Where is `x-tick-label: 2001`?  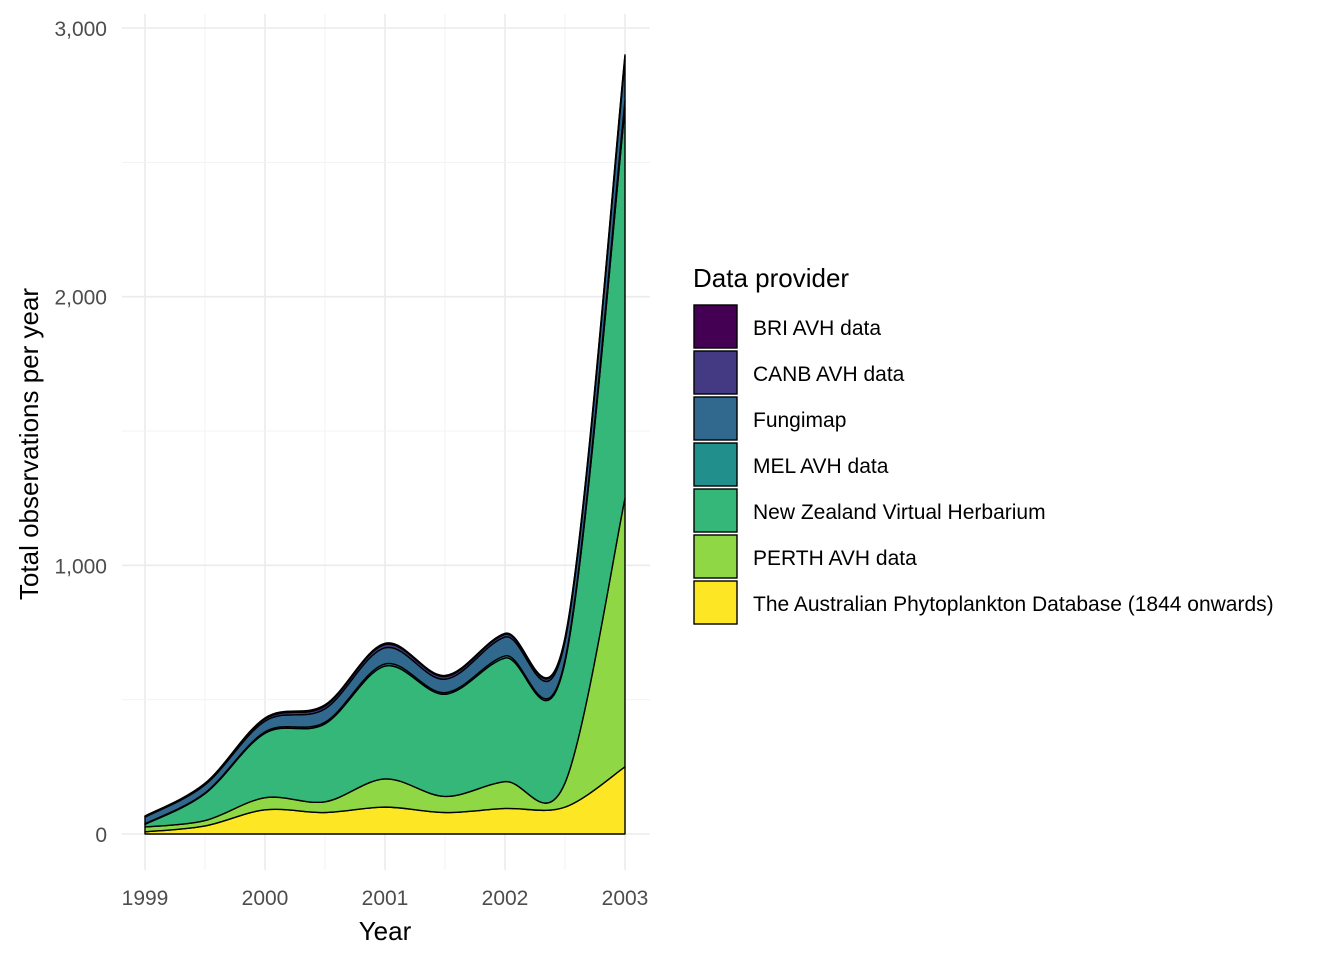 x-tick-label: 2001 is located at coordinates (385, 898).